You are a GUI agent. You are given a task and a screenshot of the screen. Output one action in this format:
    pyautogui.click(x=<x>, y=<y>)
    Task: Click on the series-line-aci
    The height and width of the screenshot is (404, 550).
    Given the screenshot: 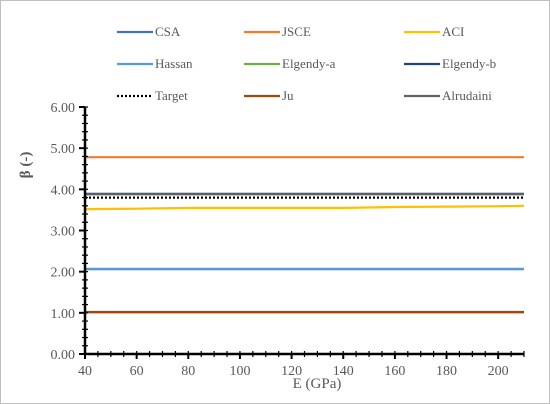 What is the action you would take?
    pyautogui.click(x=304, y=207)
    